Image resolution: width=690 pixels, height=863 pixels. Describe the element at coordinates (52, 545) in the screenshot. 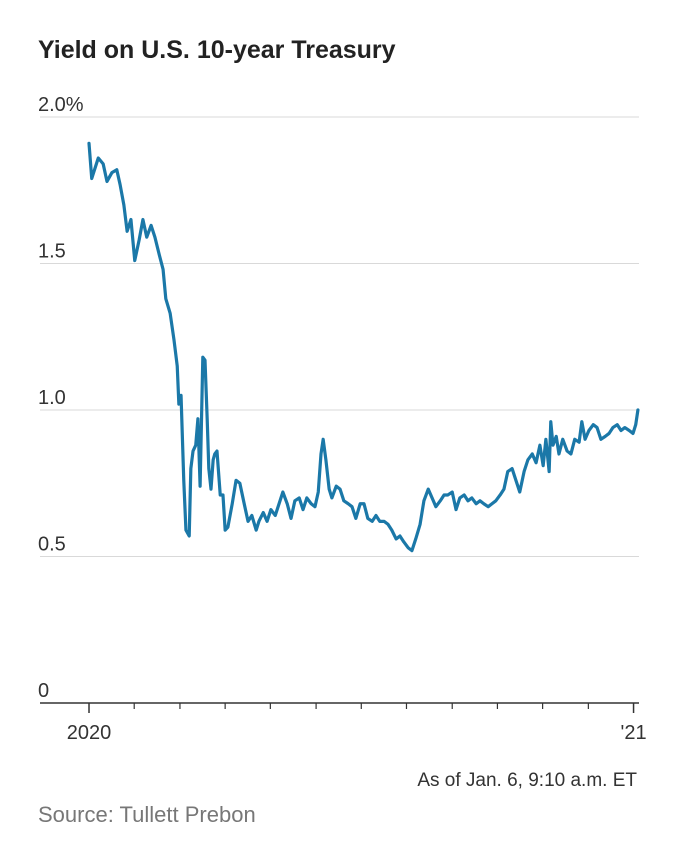

I see `y-tick-label: 0.5` at that location.